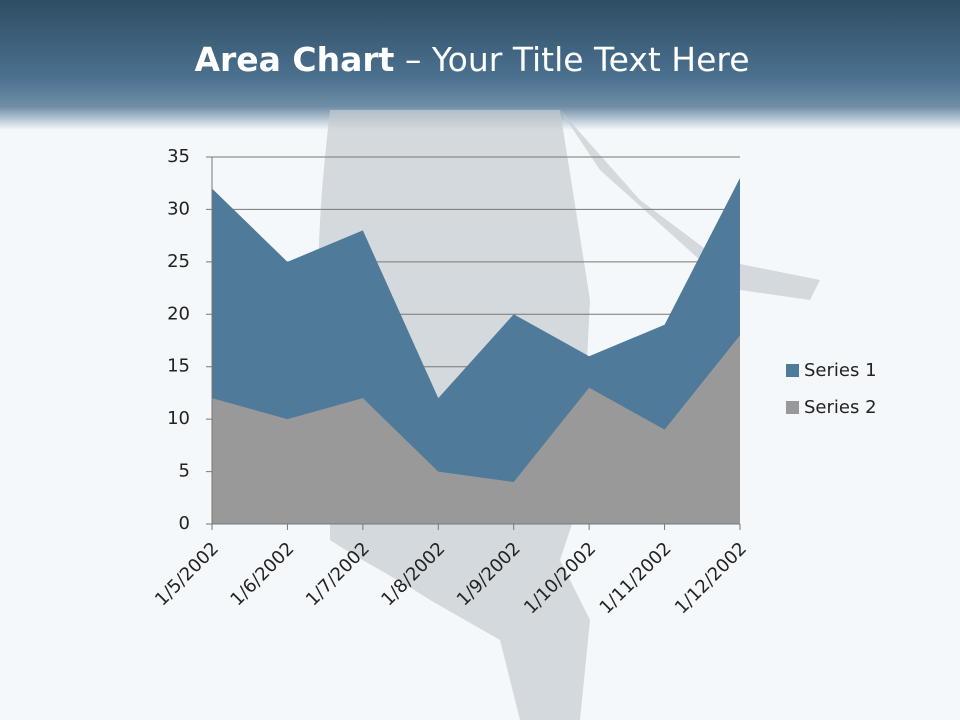 This screenshot has width=960, height=720. Describe the element at coordinates (178, 418) in the screenshot. I see `y-tick-label: 10` at that location.